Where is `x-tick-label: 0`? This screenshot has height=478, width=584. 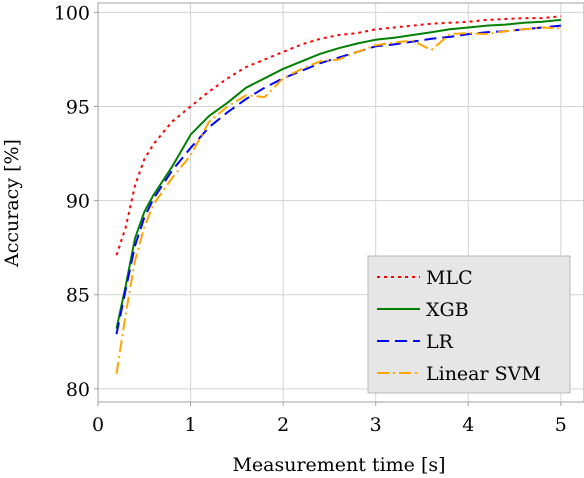 x-tick-label: 0 is located at coordinates (98, 425).